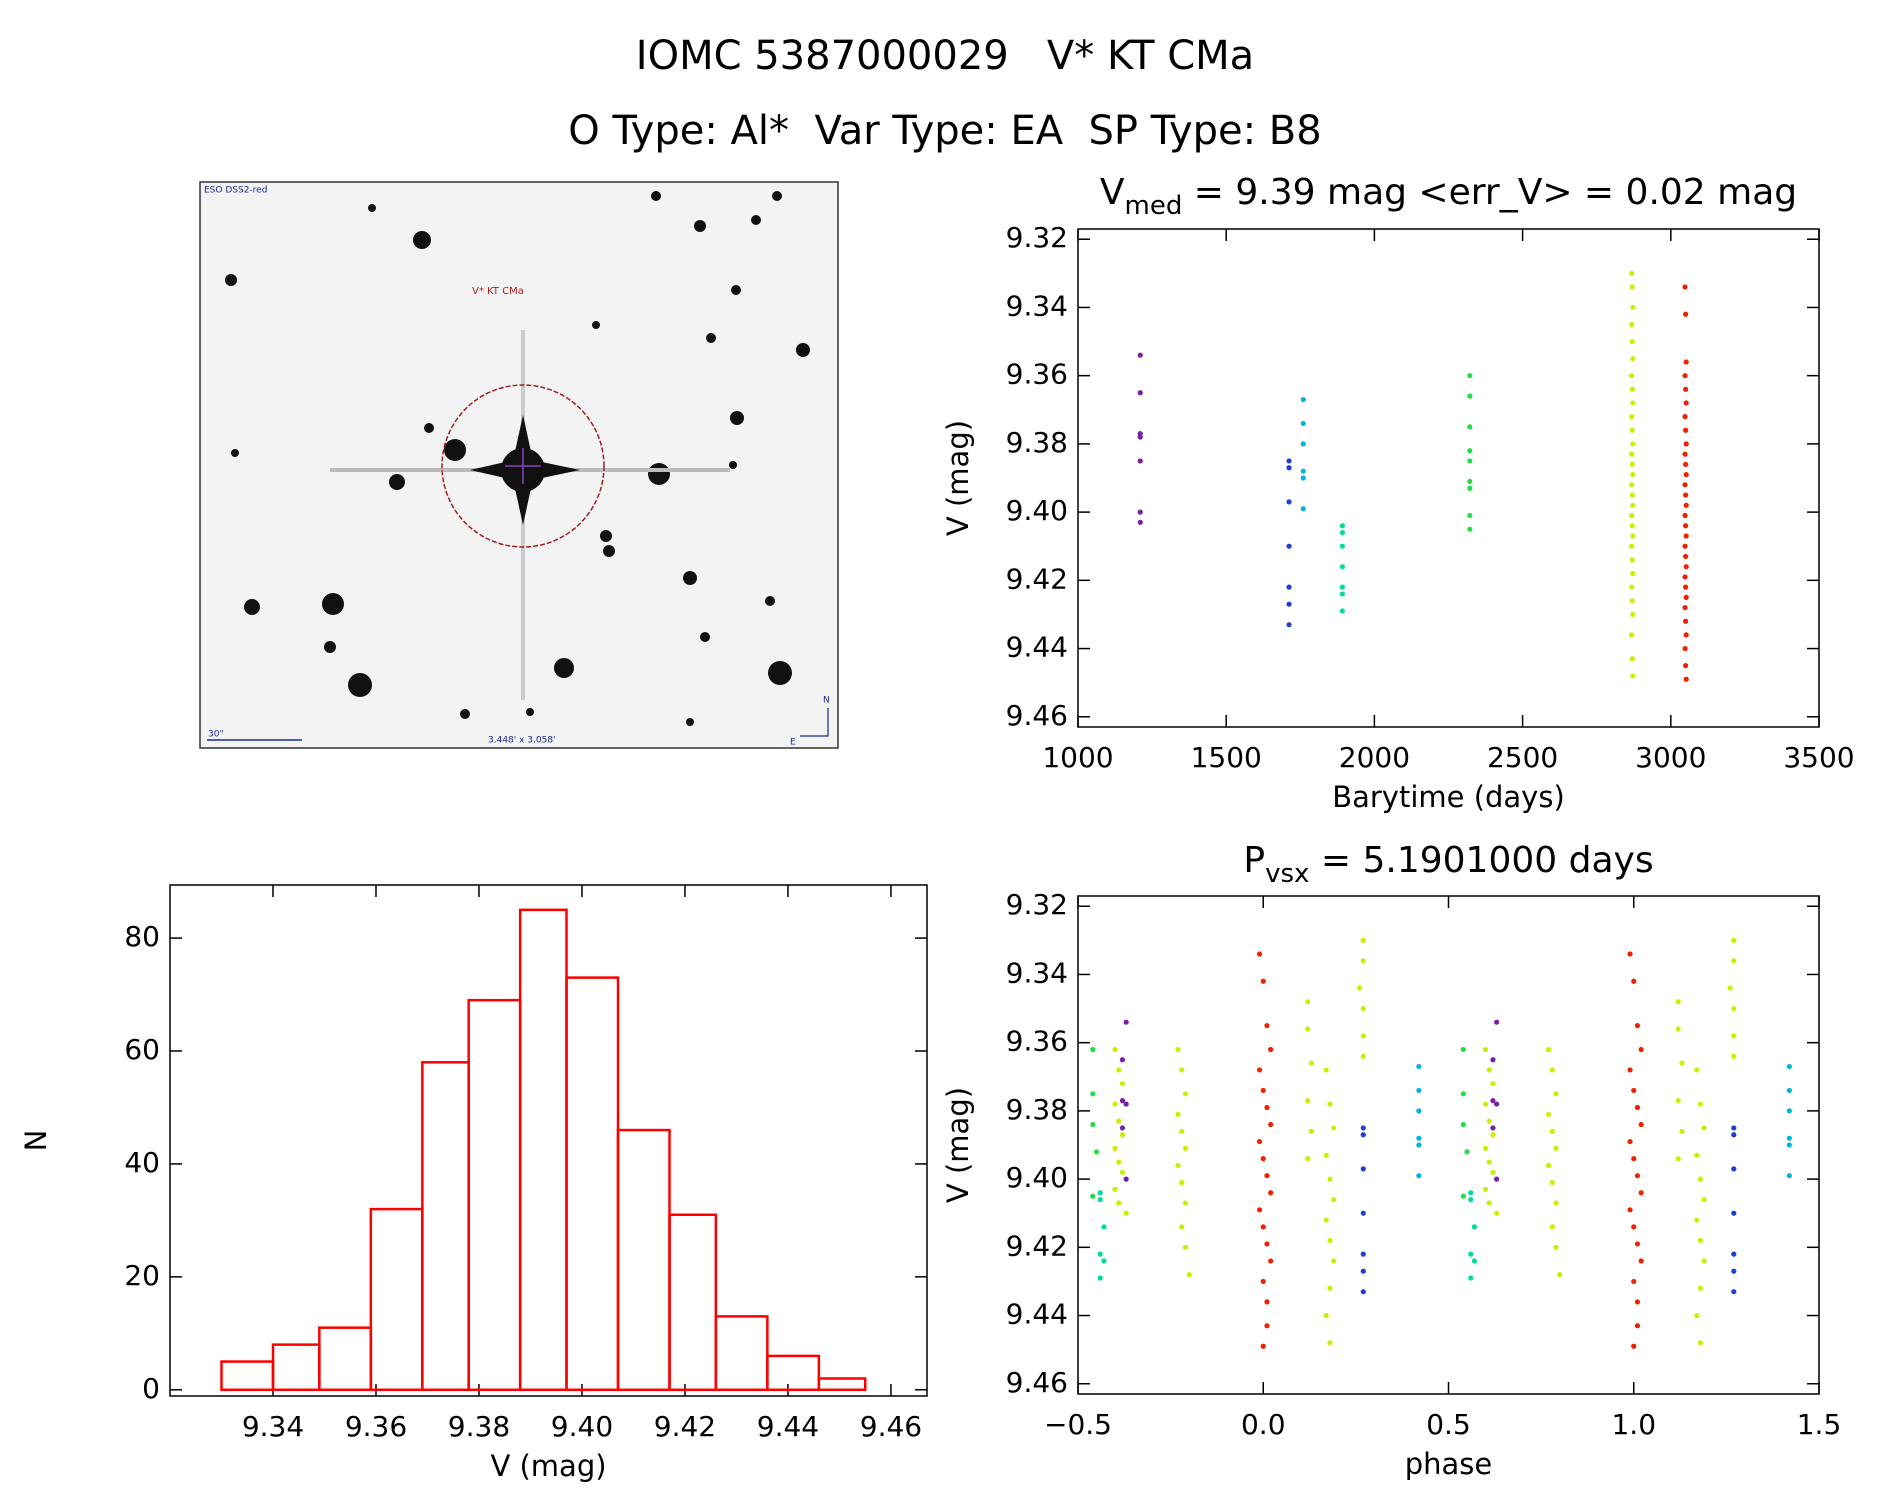 Image resolution: width=1889 pixels, height=1494 pixels. What do you see at coordinates (498, 291) in the screenshot?
I see `target-label: V* KT CMa` at bounding box center [498, 291].